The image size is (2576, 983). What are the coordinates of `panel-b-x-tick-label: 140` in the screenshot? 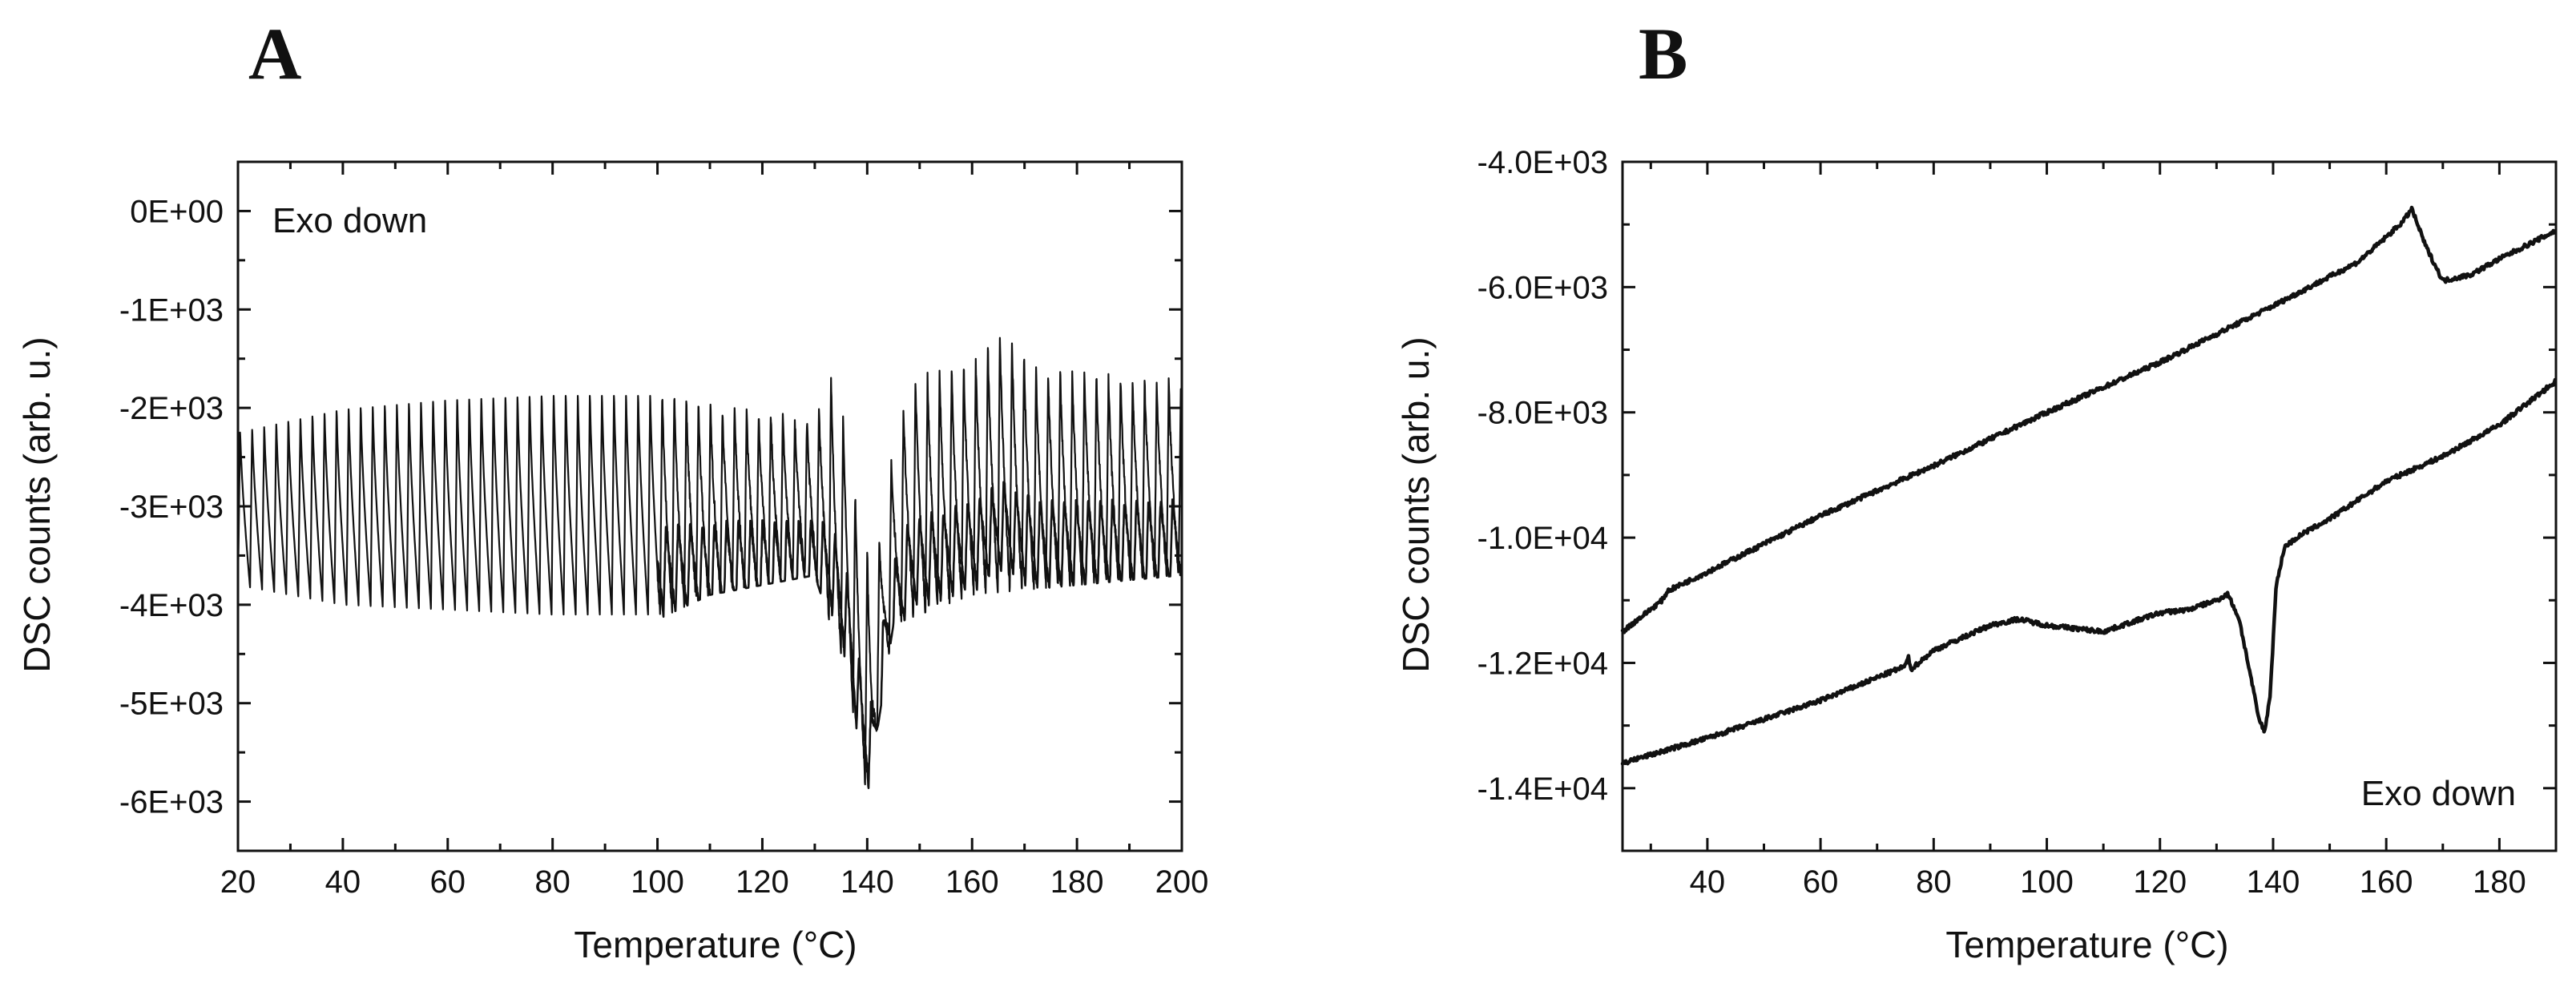 It's located at (2273, 882).